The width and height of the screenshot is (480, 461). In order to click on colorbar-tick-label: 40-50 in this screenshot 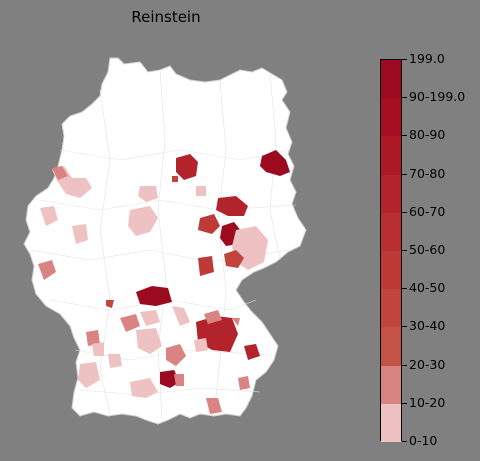, I will do `click(427, 288)`.